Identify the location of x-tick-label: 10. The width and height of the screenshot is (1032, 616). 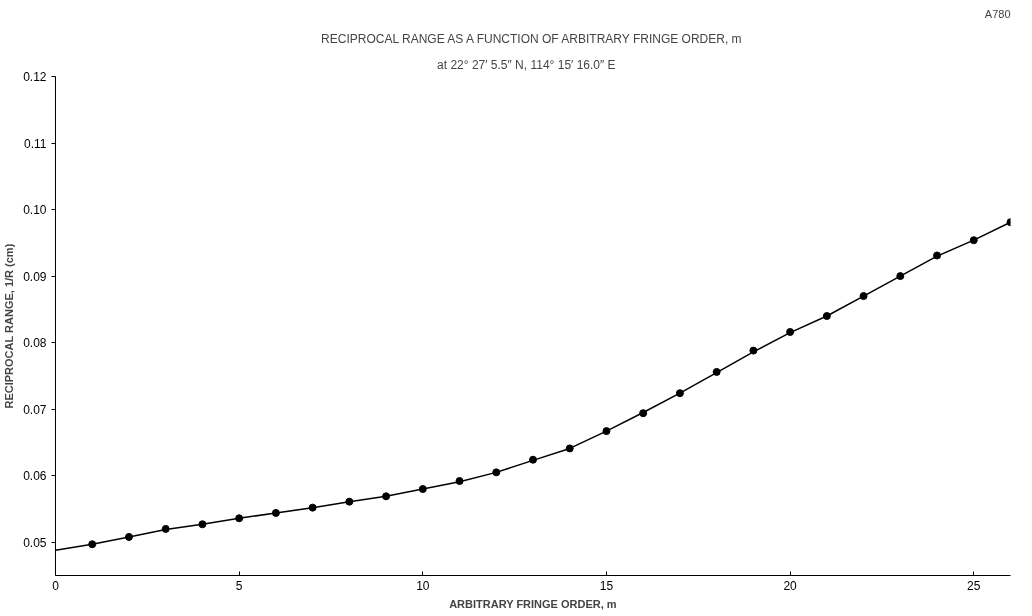
(423, 585).